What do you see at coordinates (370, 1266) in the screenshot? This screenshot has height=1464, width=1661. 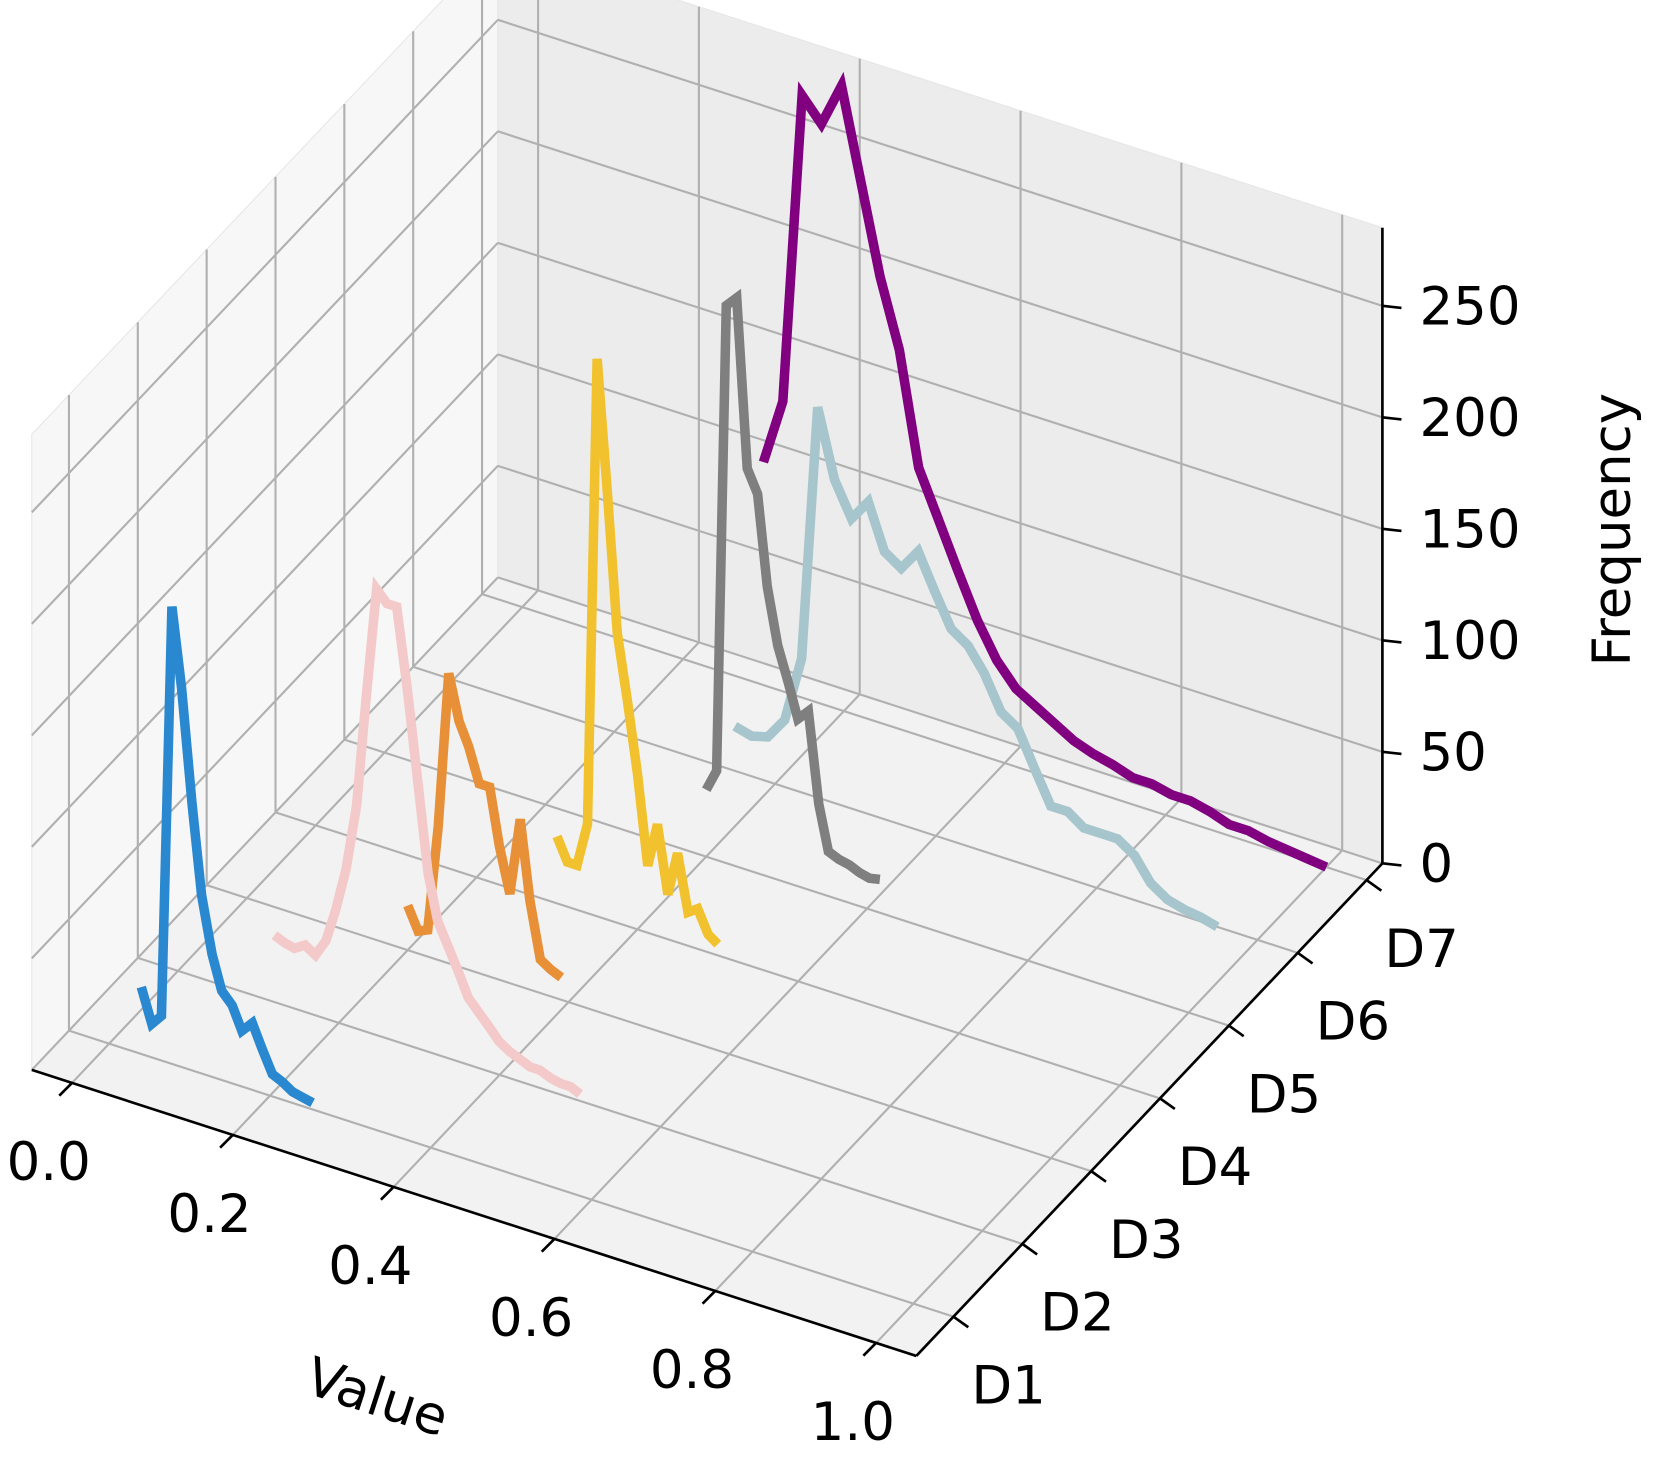 I see `x-tick-label: 0.4` at bounding box center [370, 1266].